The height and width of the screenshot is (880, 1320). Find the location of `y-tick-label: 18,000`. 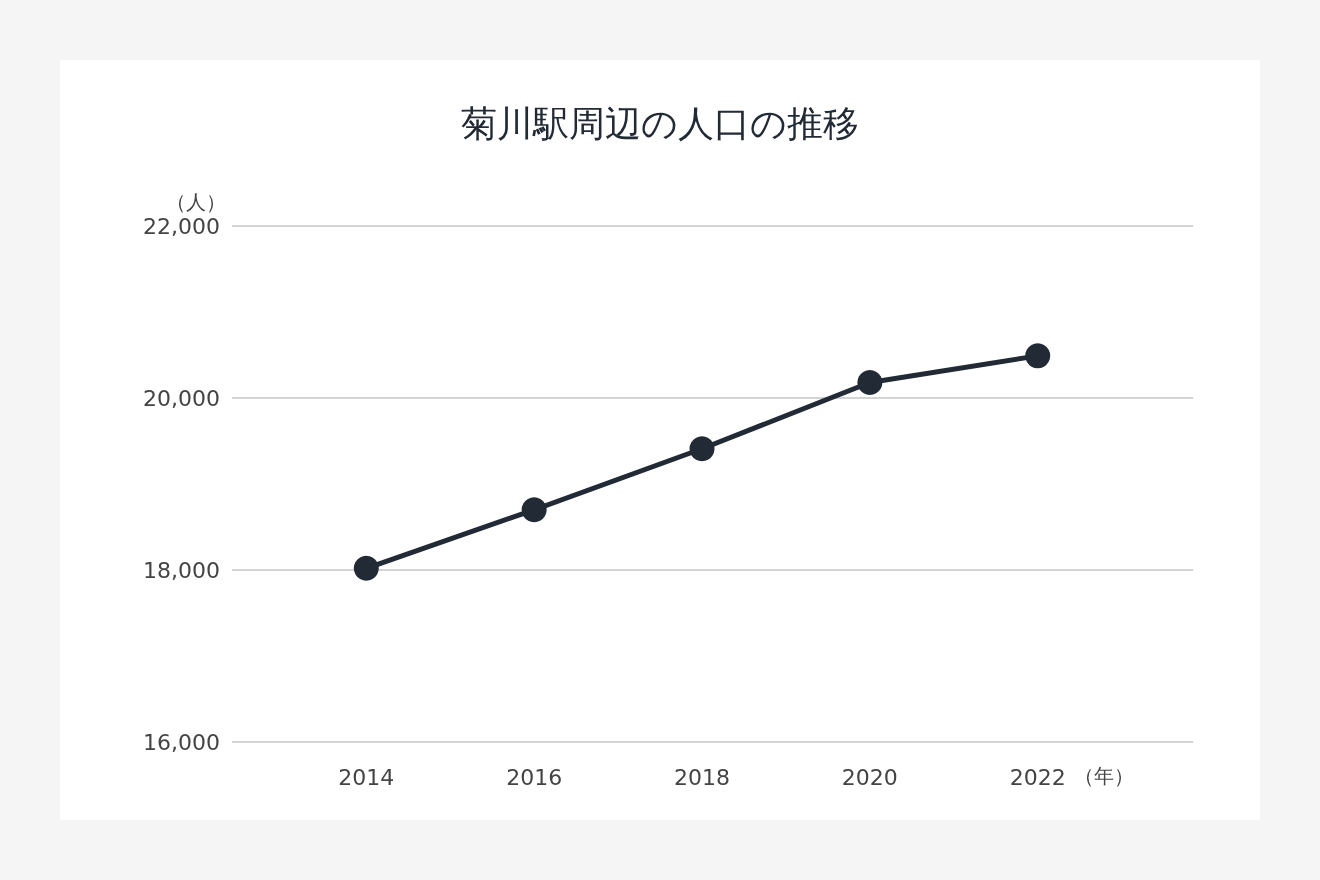

y-tick-label: 18,000 is located at coordinates (181, 570).